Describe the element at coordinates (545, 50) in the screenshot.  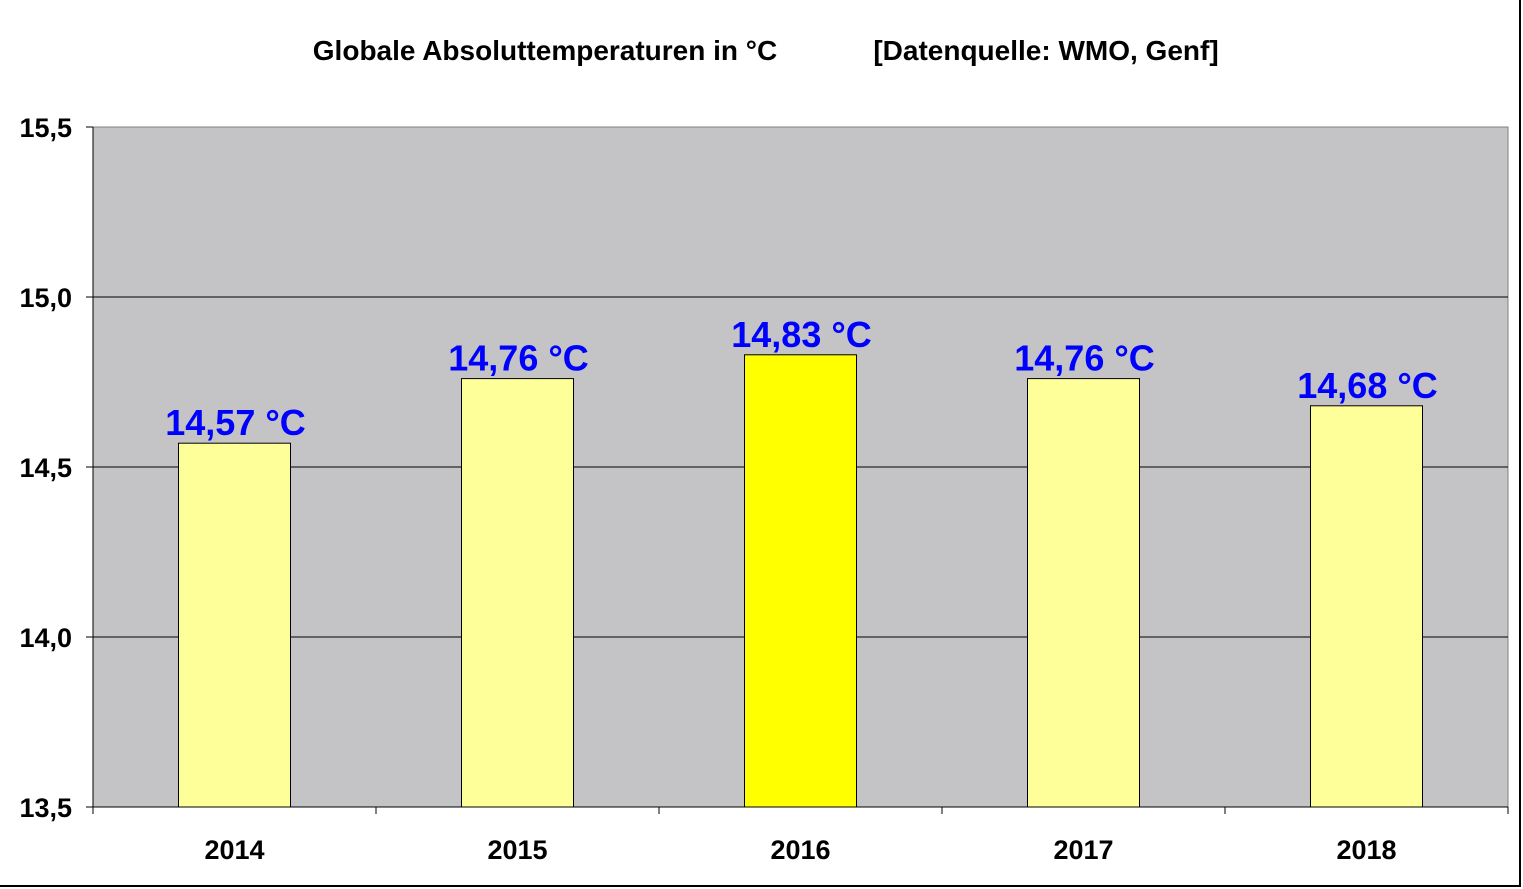
I see `chart-title: Globale Absoluttemperaturen in °C` at that location.